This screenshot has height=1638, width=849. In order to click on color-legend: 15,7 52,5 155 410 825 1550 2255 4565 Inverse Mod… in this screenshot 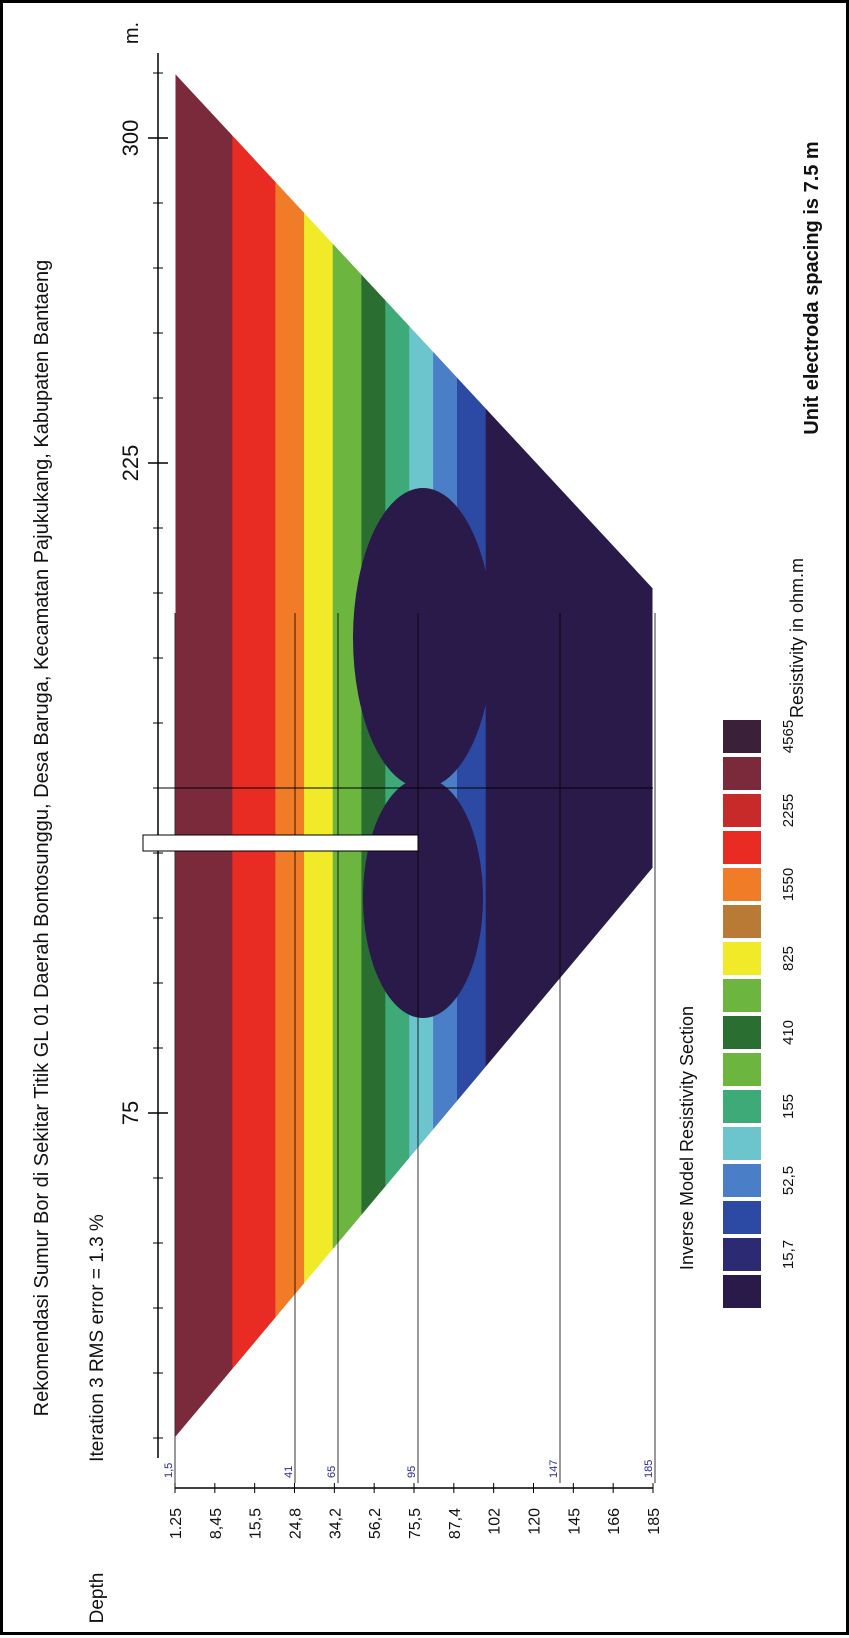, I will do `click(737, 1014)`.